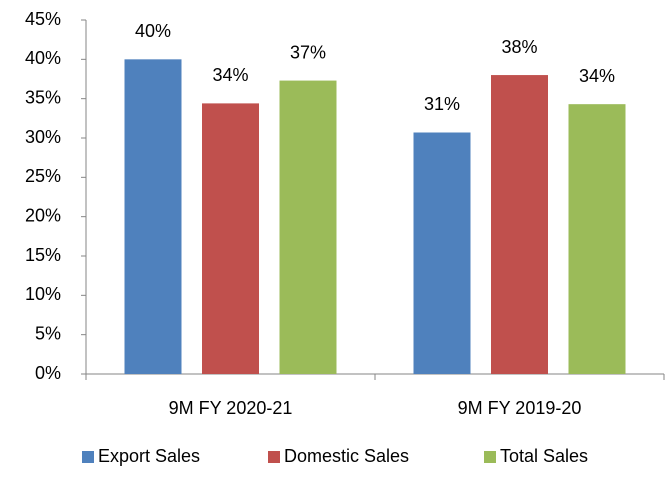 This screenshot has height=495, width=666. I want to click on y-tick-label: 35%, so click(43, 97).